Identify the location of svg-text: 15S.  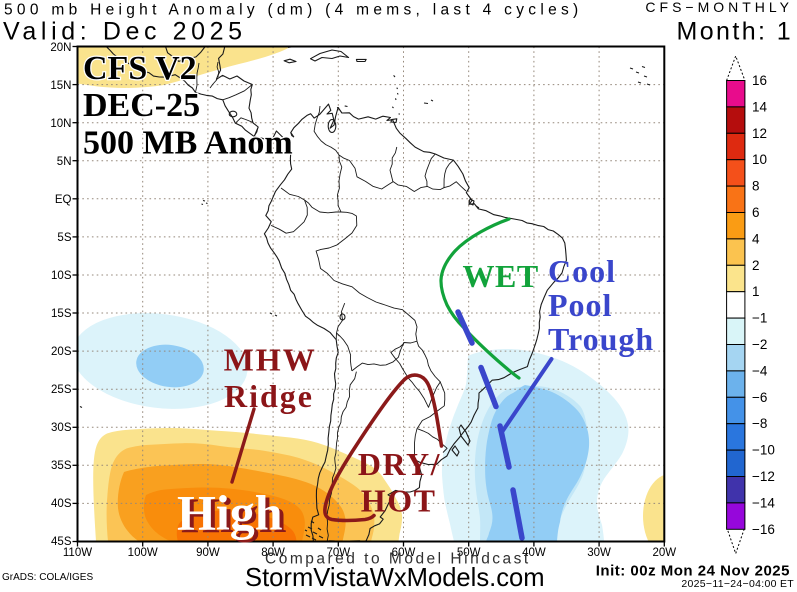
(61, 314).